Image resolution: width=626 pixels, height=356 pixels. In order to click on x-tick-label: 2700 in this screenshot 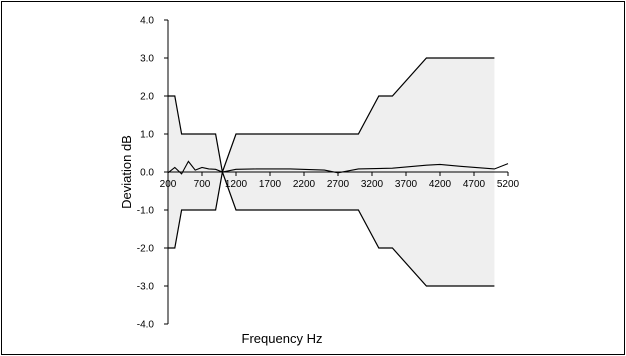, I will do `click(338, 184)`.